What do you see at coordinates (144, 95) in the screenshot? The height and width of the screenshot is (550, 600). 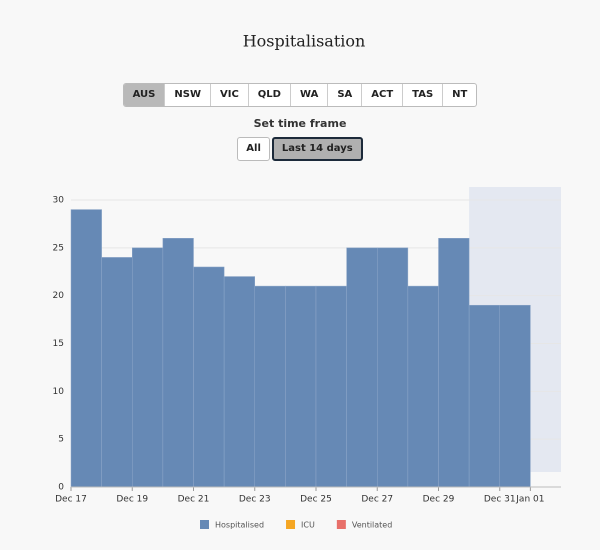 I see `region-button: AUS` at bounding box center [144, 95].